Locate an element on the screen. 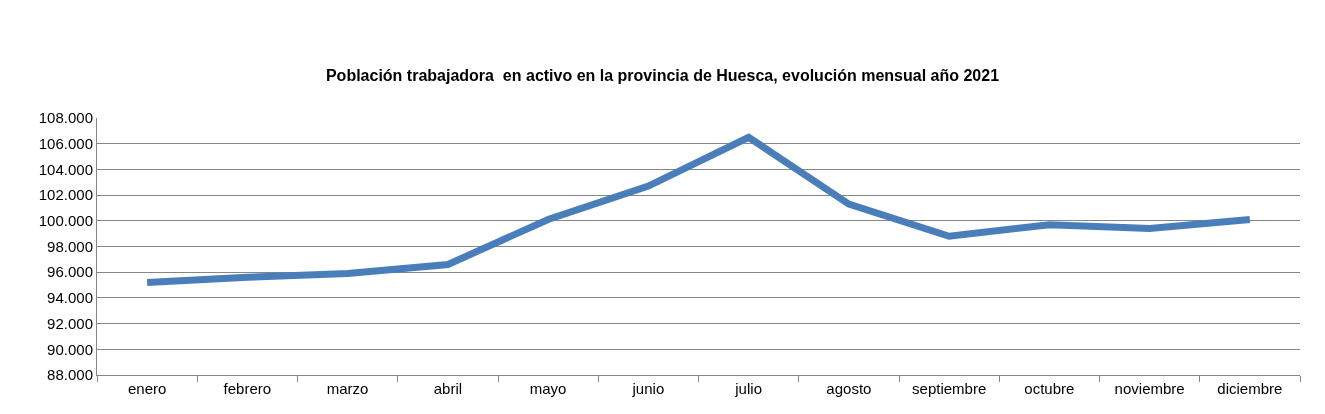  y-tick-label: 102.000 is located at coordinates (65, 195).